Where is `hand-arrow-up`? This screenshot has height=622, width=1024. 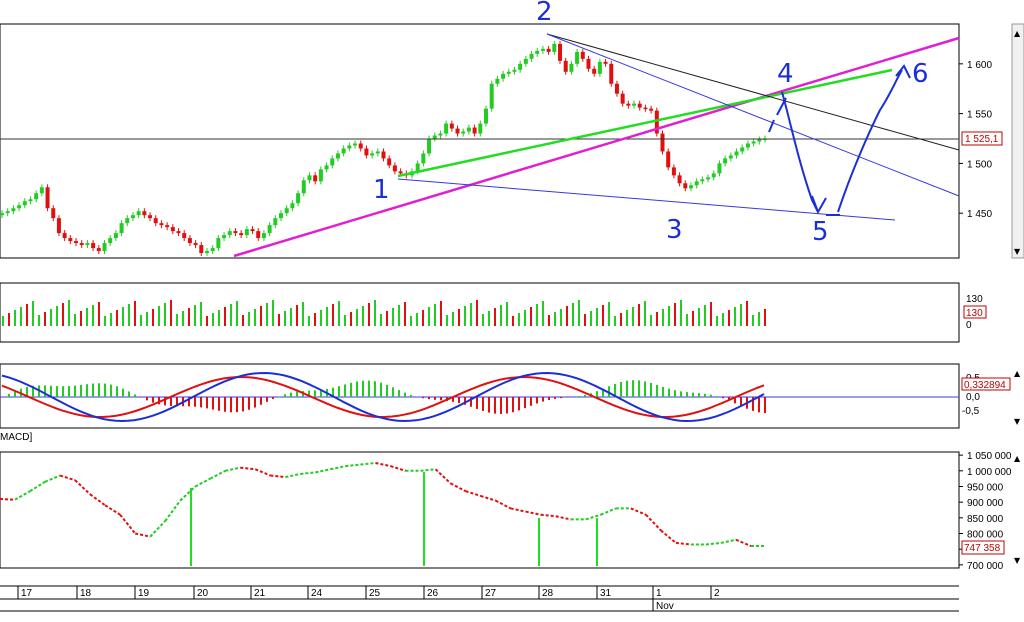 hand-arrow-up is located at coordinates (874, 138).